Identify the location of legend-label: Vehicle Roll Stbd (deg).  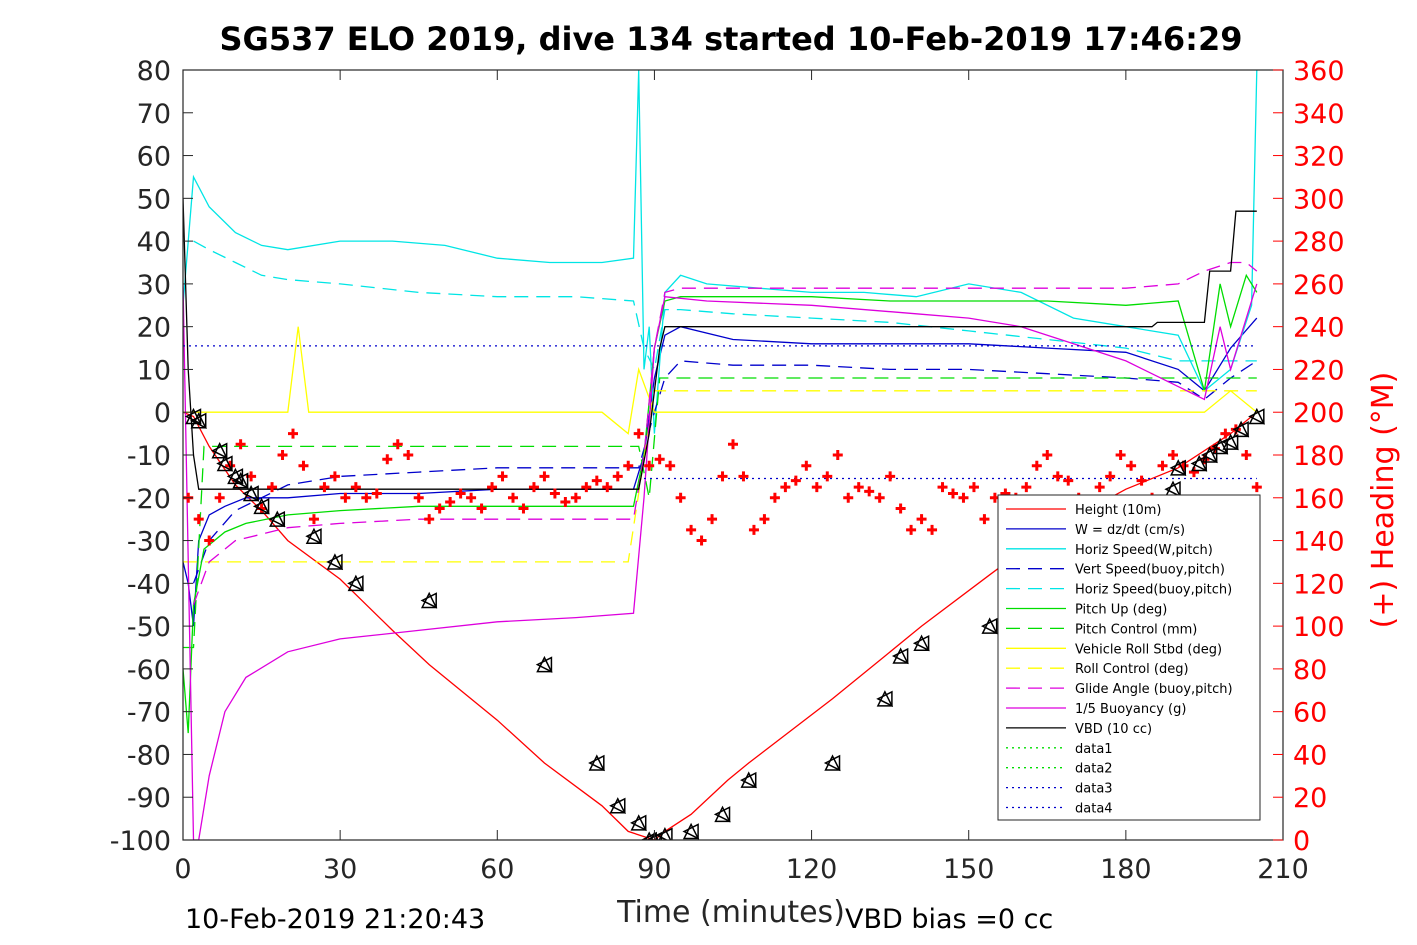
(1148, 649).